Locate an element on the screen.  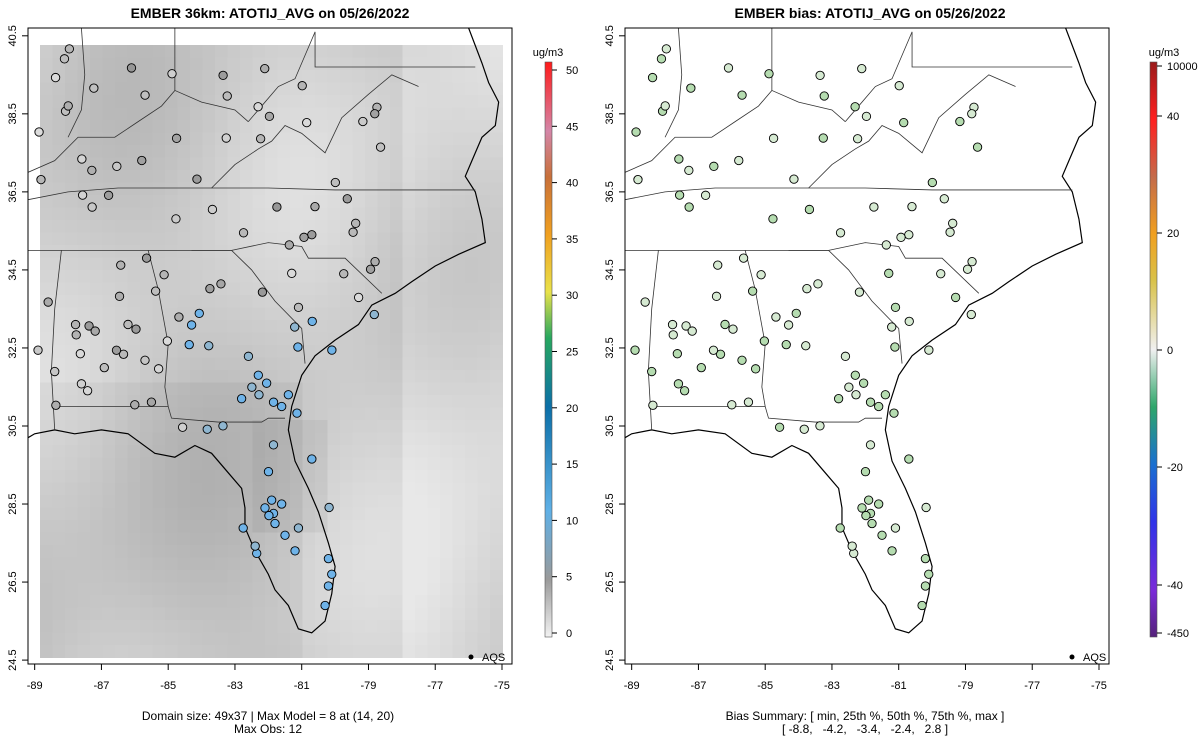
colorbar-tick-label: 0 is located at coordinates (569, 634).